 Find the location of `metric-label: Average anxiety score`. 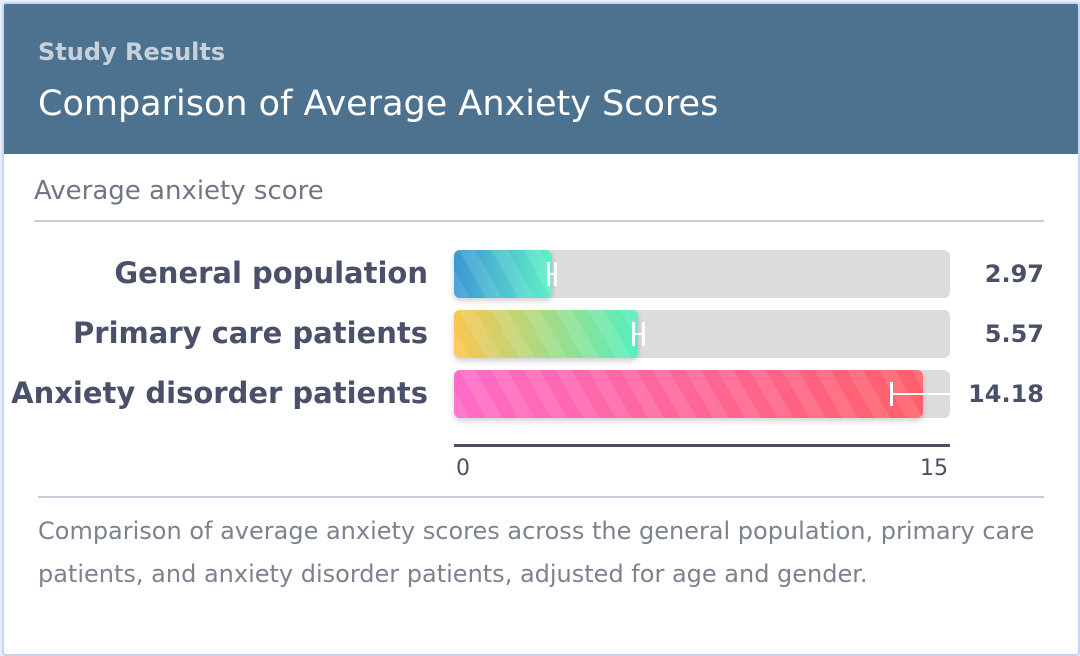

metric-label: Average anxiety score is located at coordinates (179, 191).